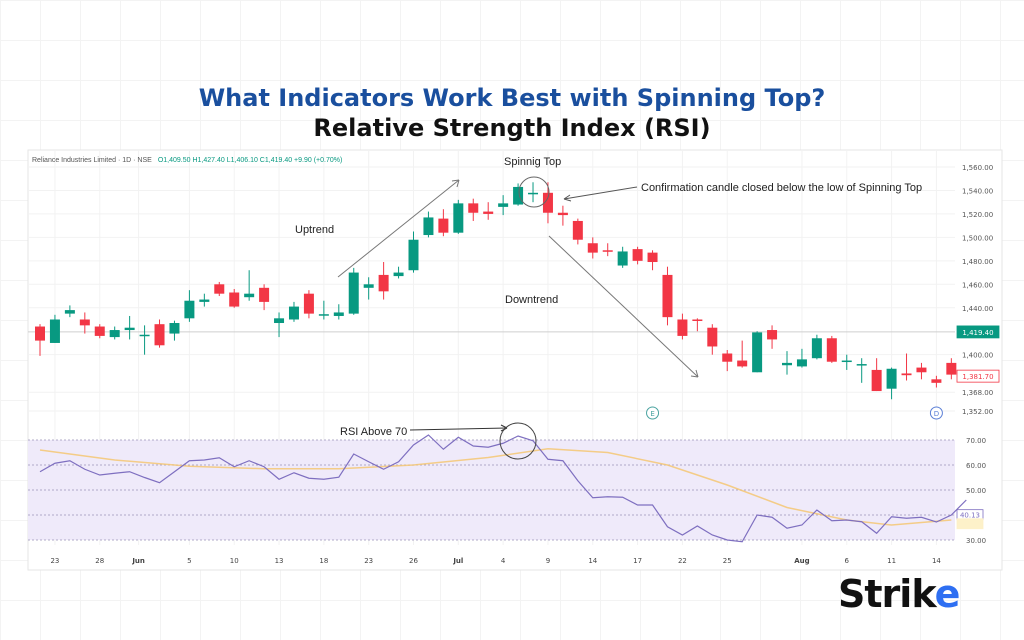 The image size is (1024, 640). What do you see at coordinates (976, 466) in the screenshot?
I see `rsi-tick-label: 60.00` at bounding box center [976, 466].